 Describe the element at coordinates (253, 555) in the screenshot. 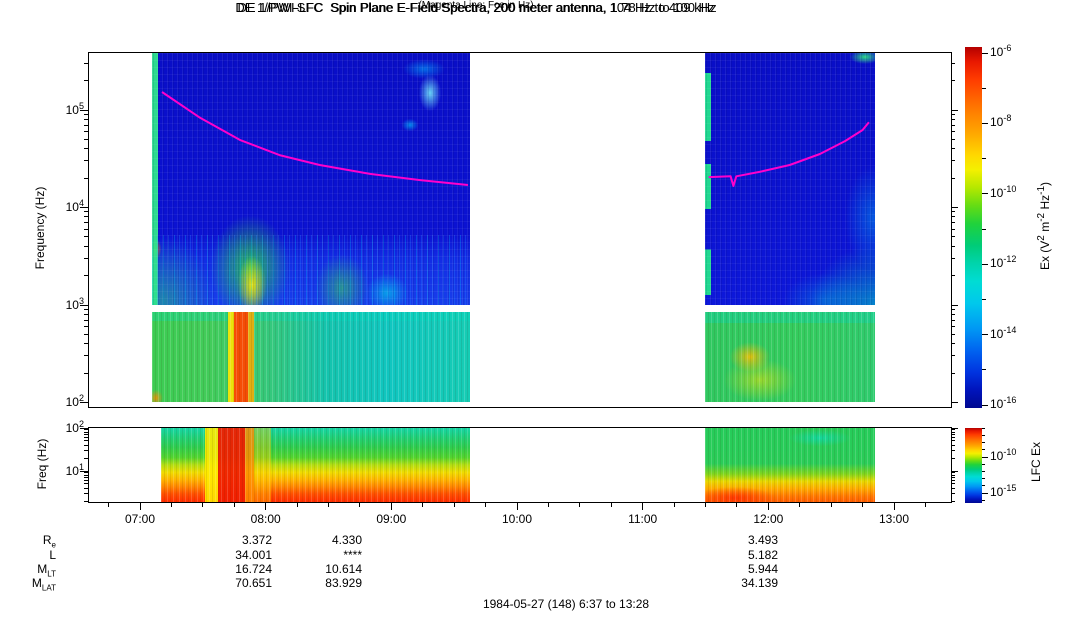

I see `ephemeris-value: 34.001` at that location.